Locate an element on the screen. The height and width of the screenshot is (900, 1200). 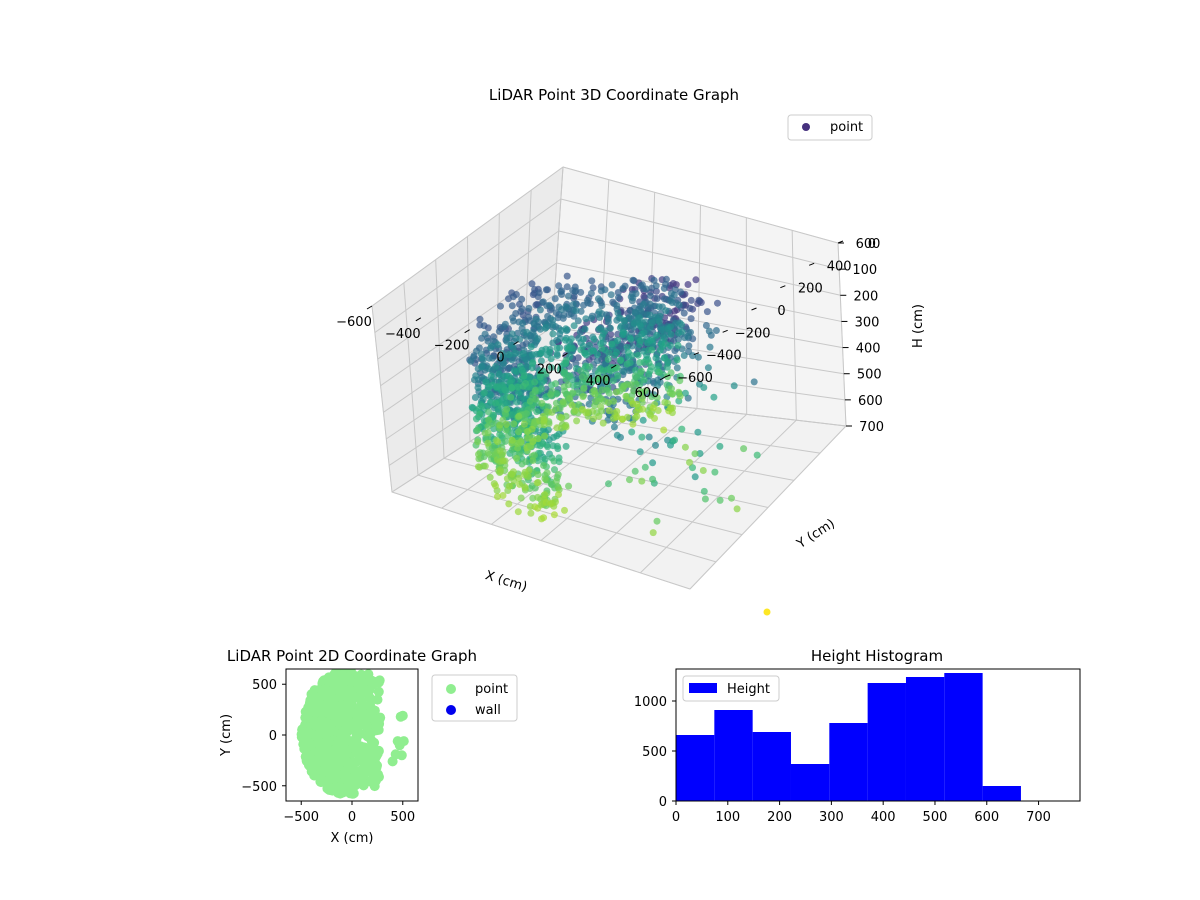
chart-2d-ytick-label: −500 is located at coordinates (259, 787).